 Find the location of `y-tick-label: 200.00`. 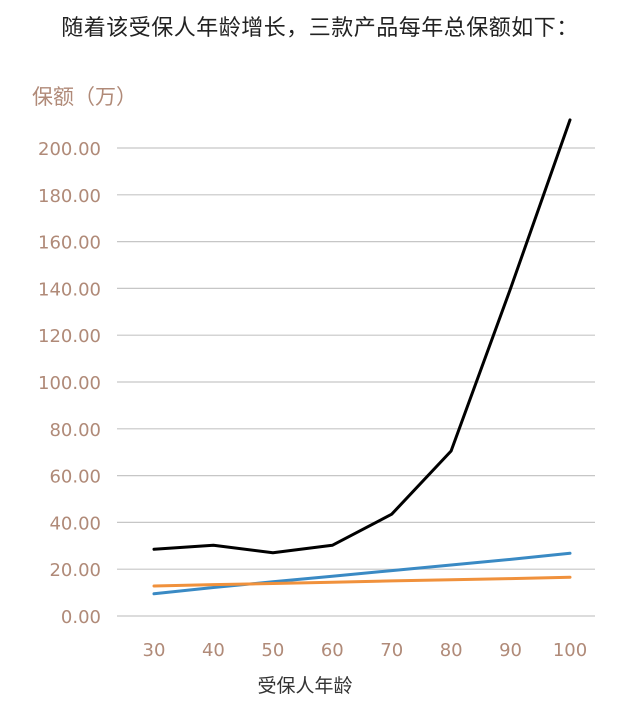

y-tick-label: 200.00 is located at coordinates (69, 149).